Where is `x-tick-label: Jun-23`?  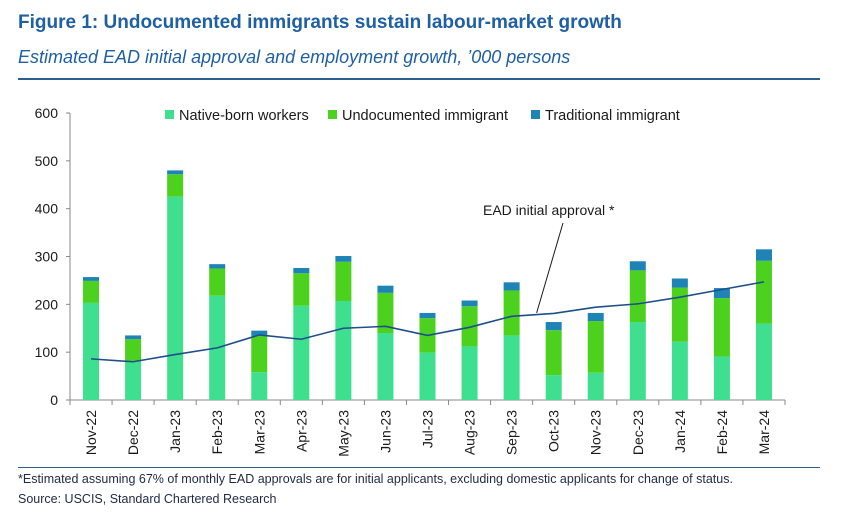 x-tick-label: Jun-23 is located at coordinates (385, 431).